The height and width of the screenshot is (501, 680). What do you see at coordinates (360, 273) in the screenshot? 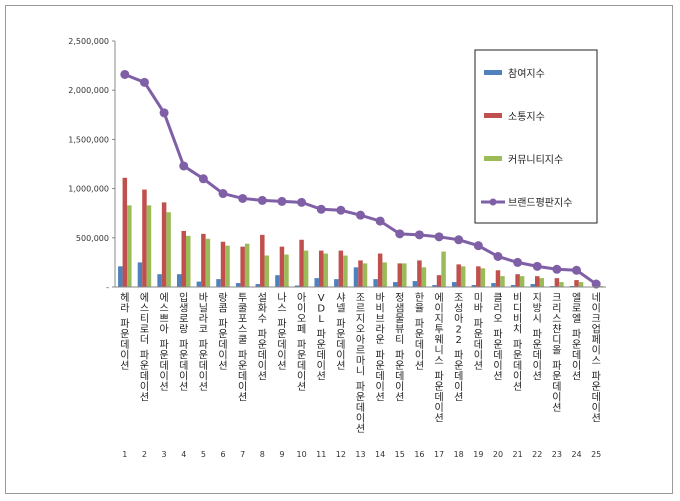
I see `bar-소통지수-13` at bounding box center [360, 273].